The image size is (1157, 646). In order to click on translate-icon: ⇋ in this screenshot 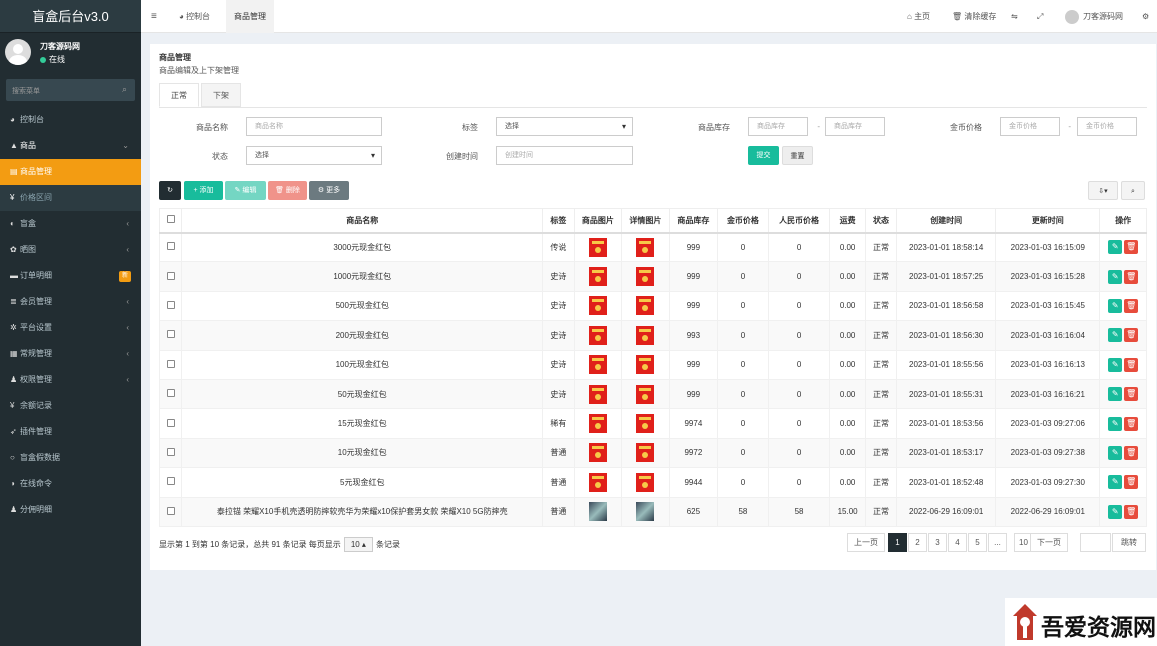, I will do `click(1014, 16)`.